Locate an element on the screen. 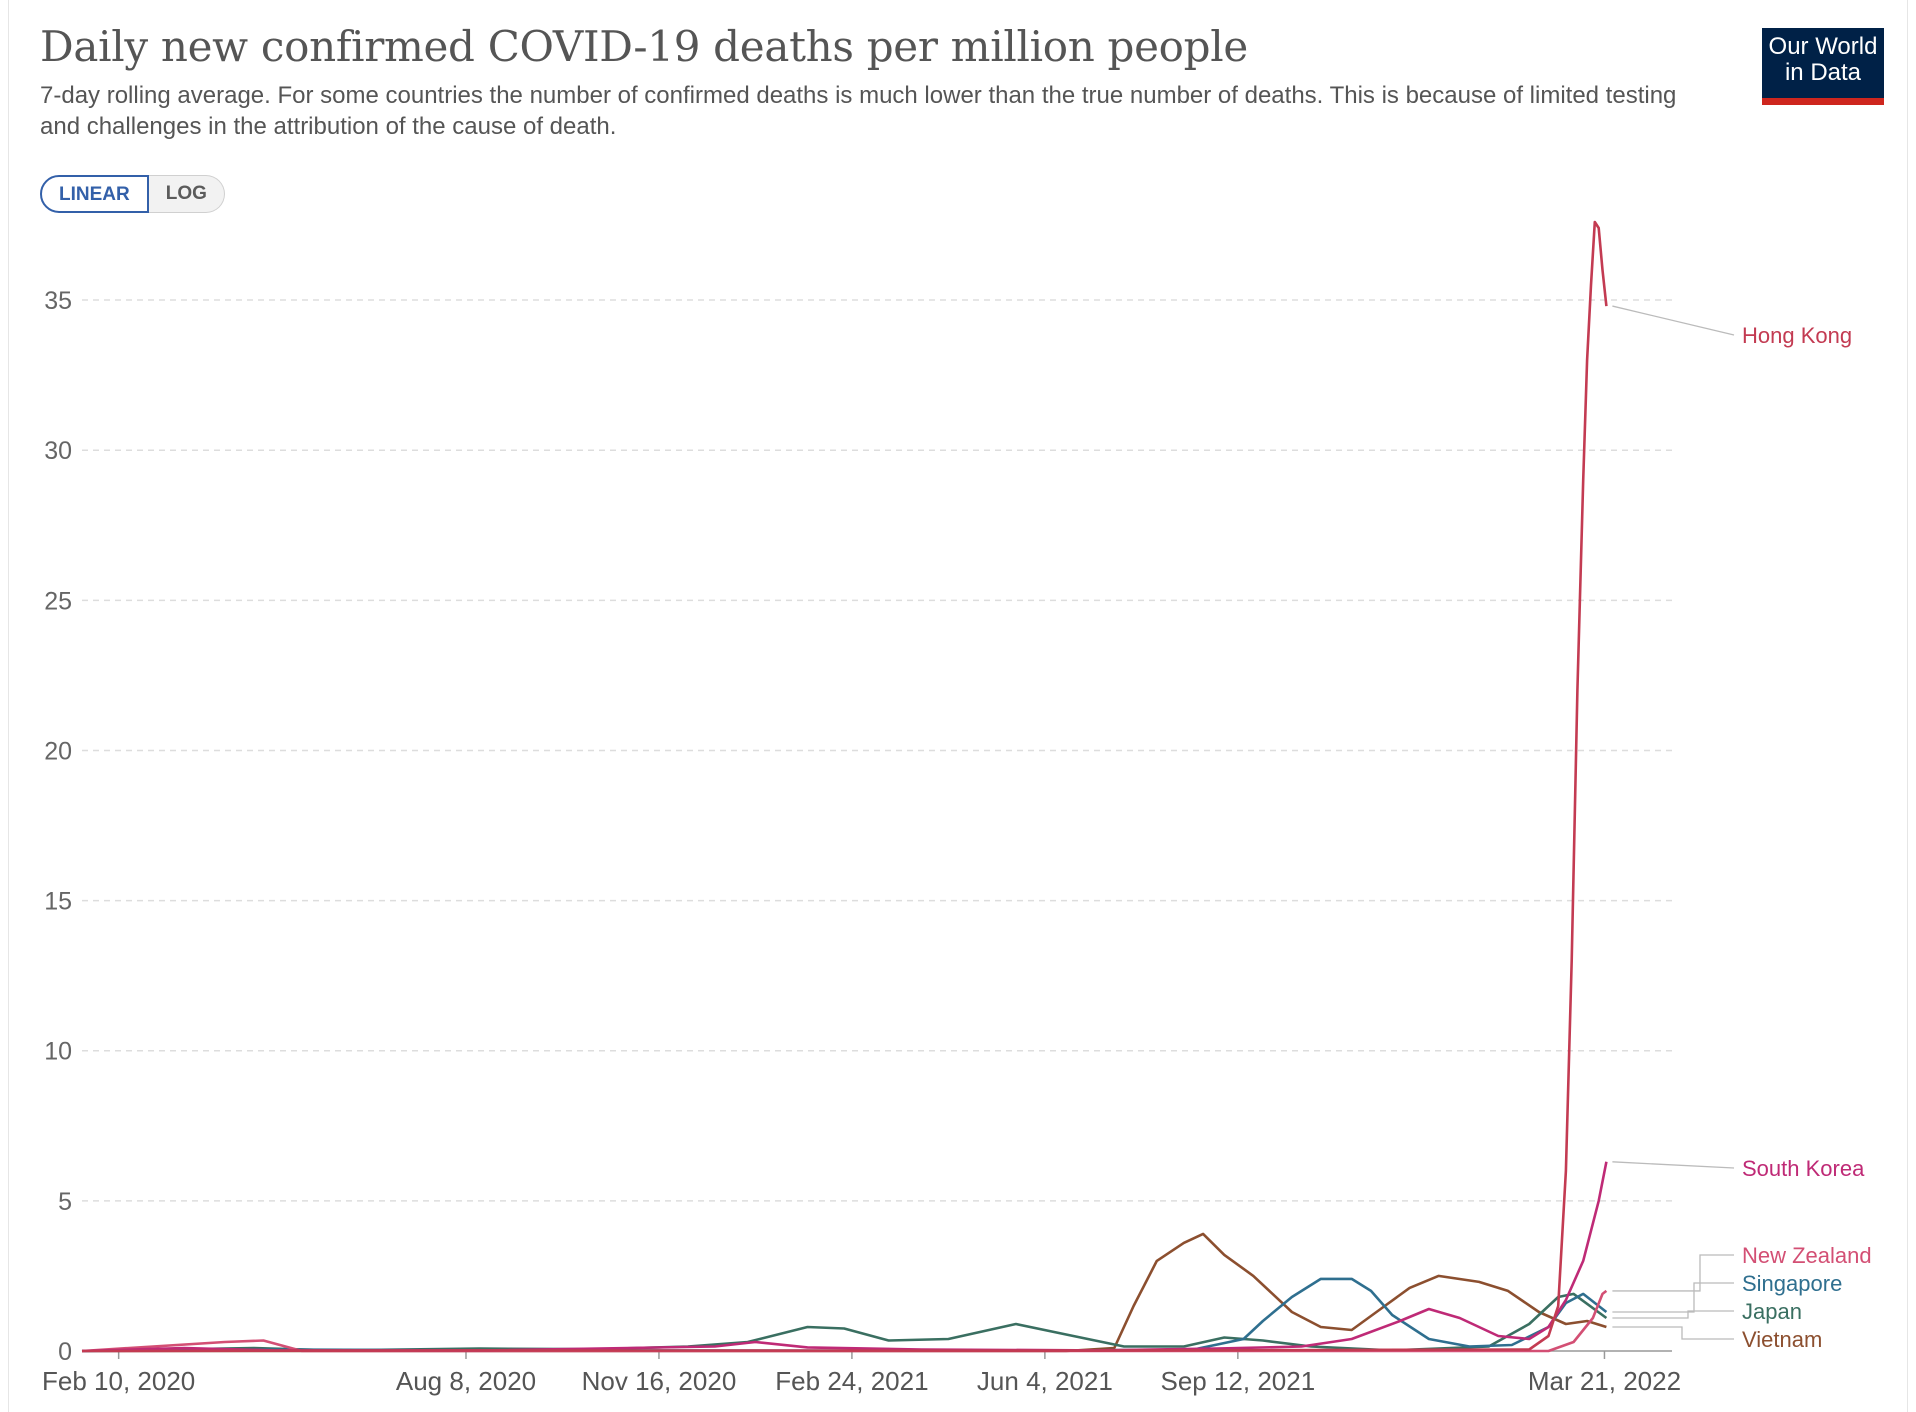 The height and width of the screenshot is (1412, 1916). owid-logo: Our World in Data is located at coordinates (1823, 66).